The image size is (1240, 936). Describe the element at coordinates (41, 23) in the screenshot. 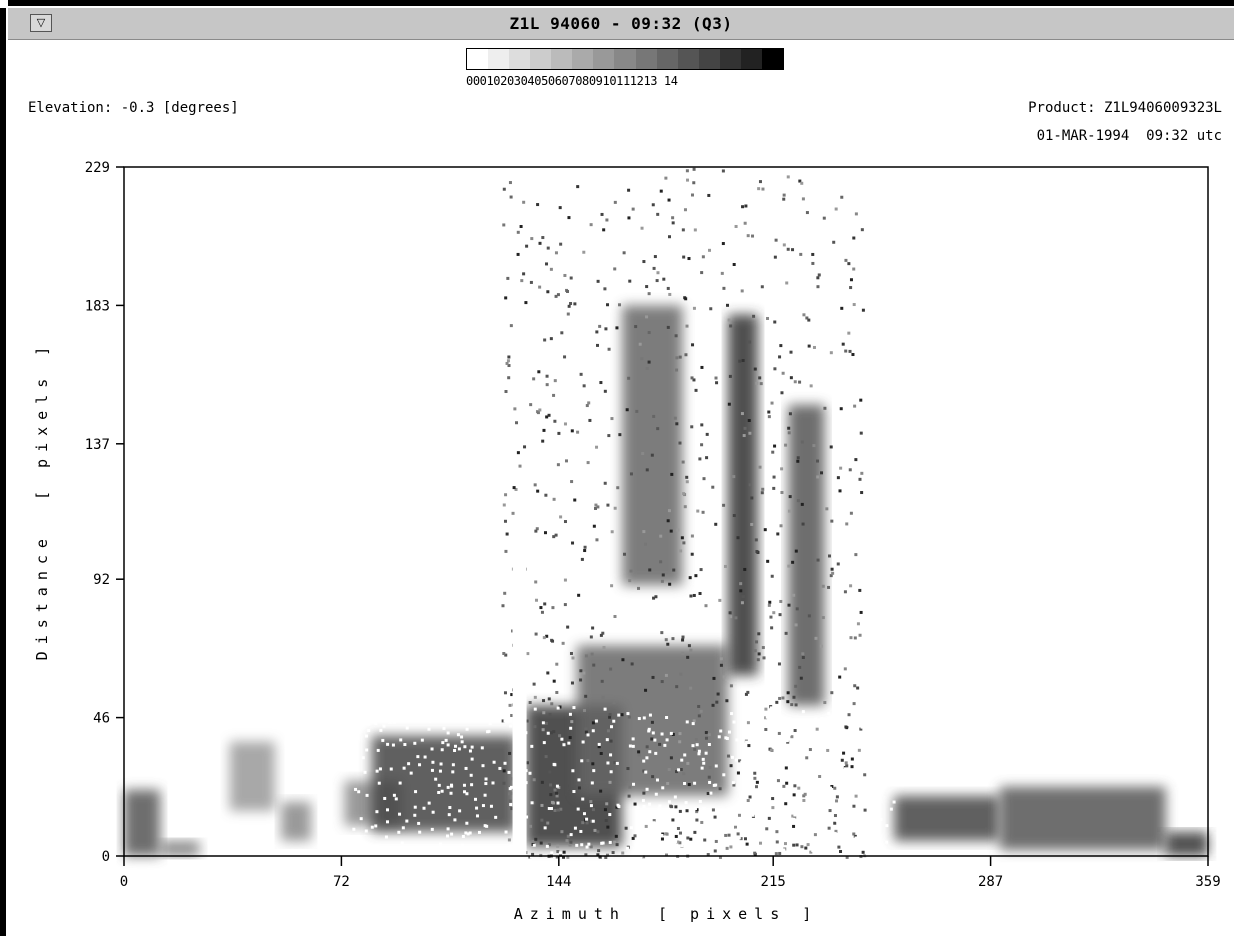

I see `window-menu-button: ▽` at that location.